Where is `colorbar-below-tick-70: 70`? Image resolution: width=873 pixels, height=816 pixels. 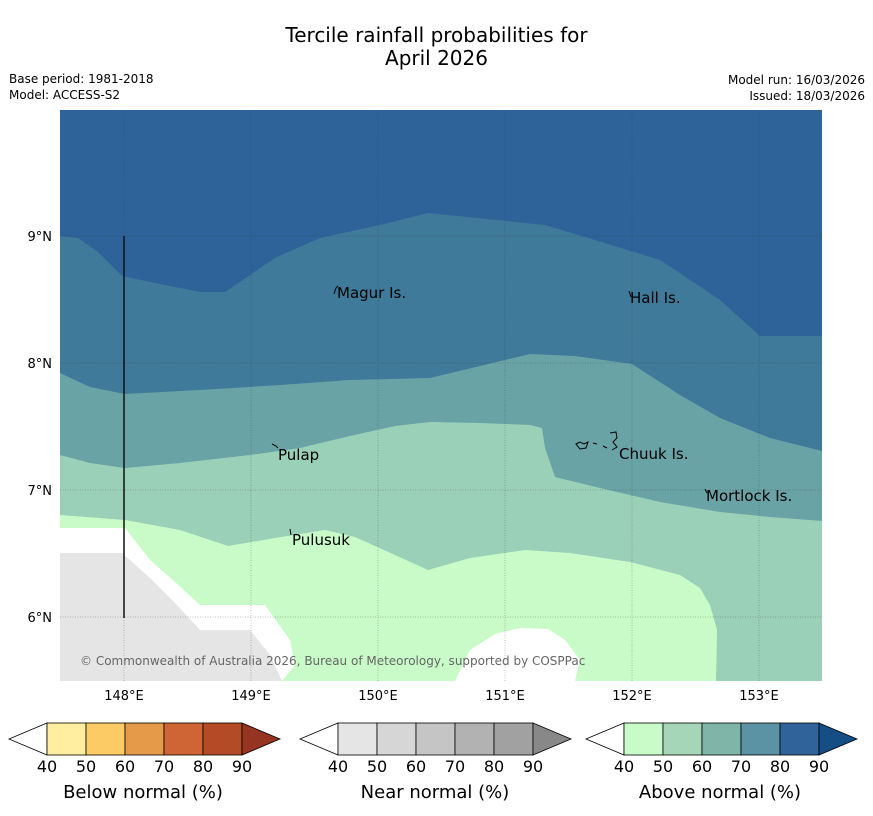 colorbar-below-tick-70: 70 is located at coordinates (164, 766).